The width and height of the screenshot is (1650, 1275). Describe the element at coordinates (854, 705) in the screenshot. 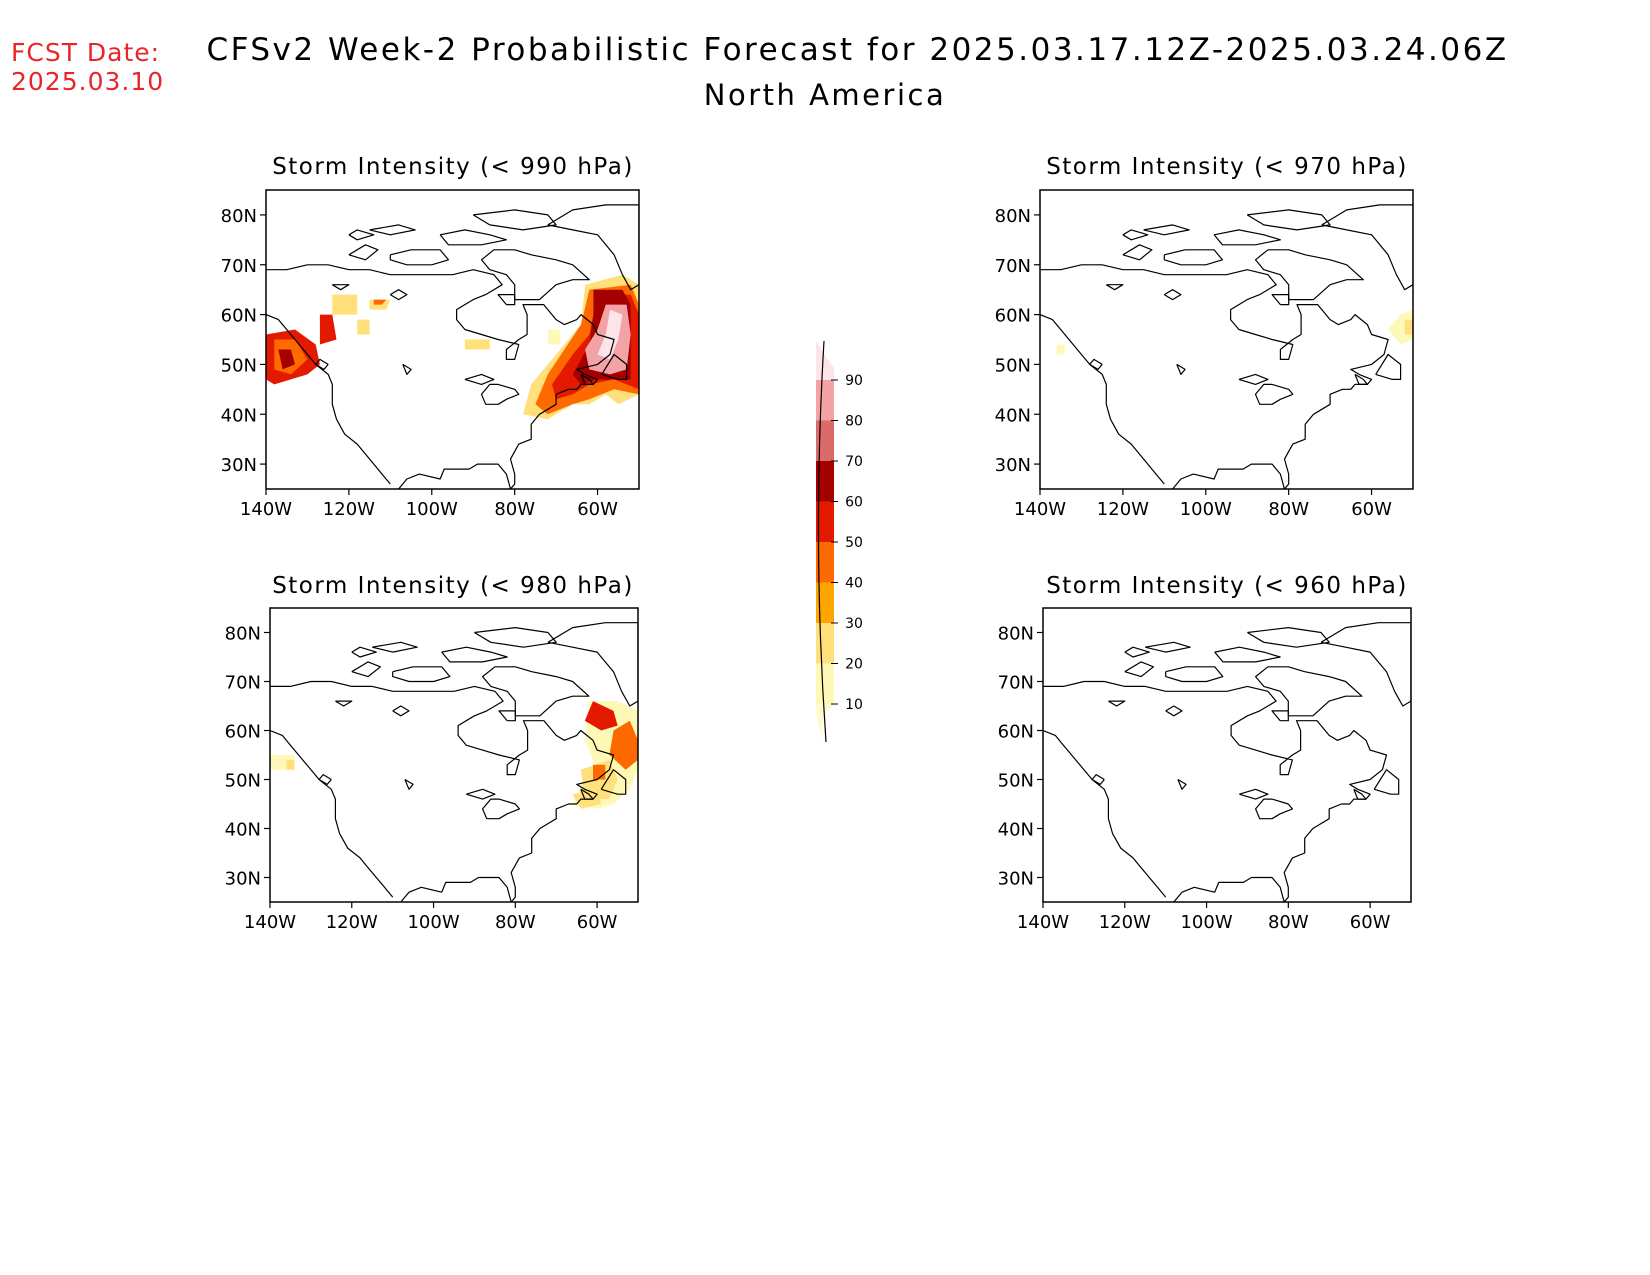

I see `colorbar-label: 10` at that location.